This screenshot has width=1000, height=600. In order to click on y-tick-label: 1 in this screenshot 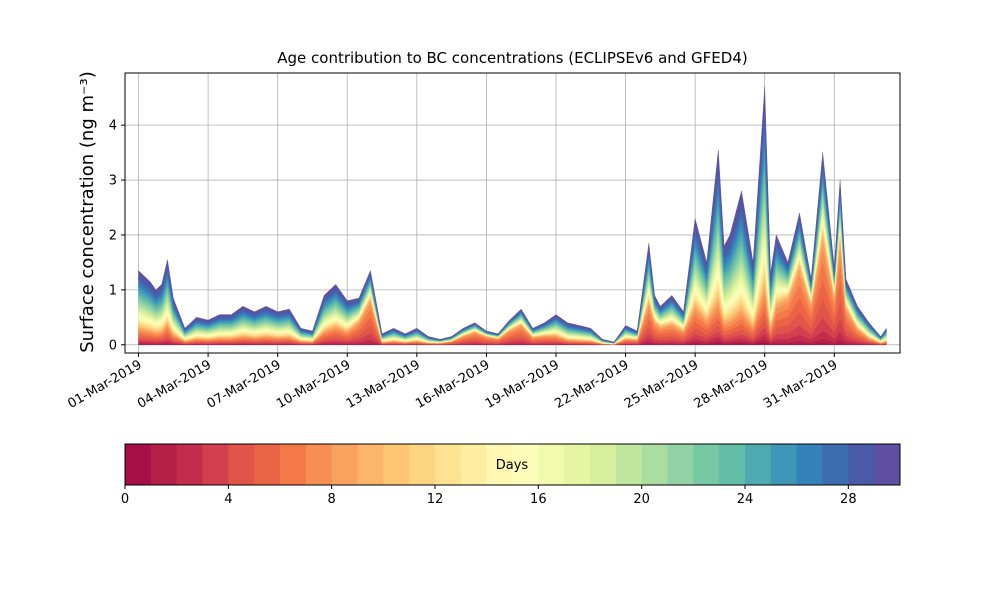, I will do `click(113, 290)`.